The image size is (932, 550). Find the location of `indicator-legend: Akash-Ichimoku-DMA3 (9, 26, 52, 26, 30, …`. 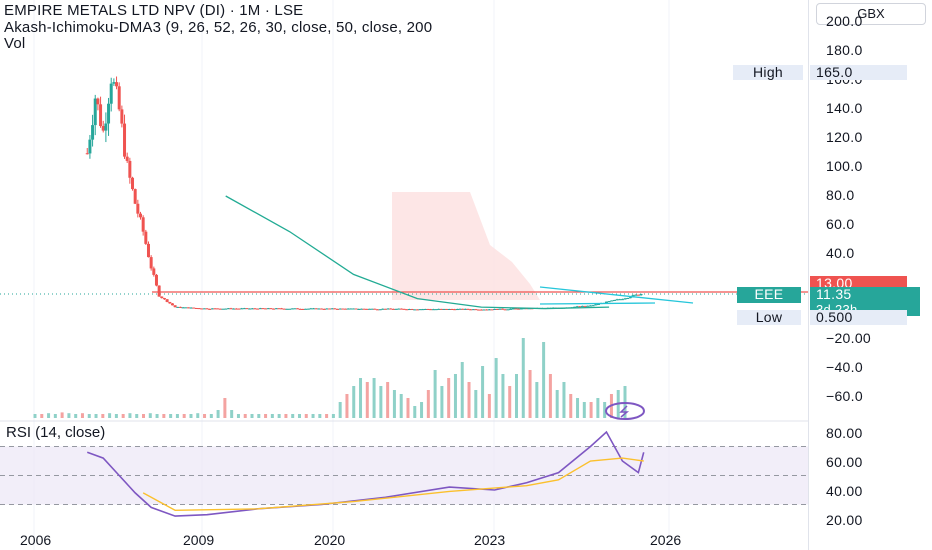

indicator-legend: Akash-Ichimoku-DMA3 (9, 26, 52, 26, 30, … is located at coordinates (218, 27).